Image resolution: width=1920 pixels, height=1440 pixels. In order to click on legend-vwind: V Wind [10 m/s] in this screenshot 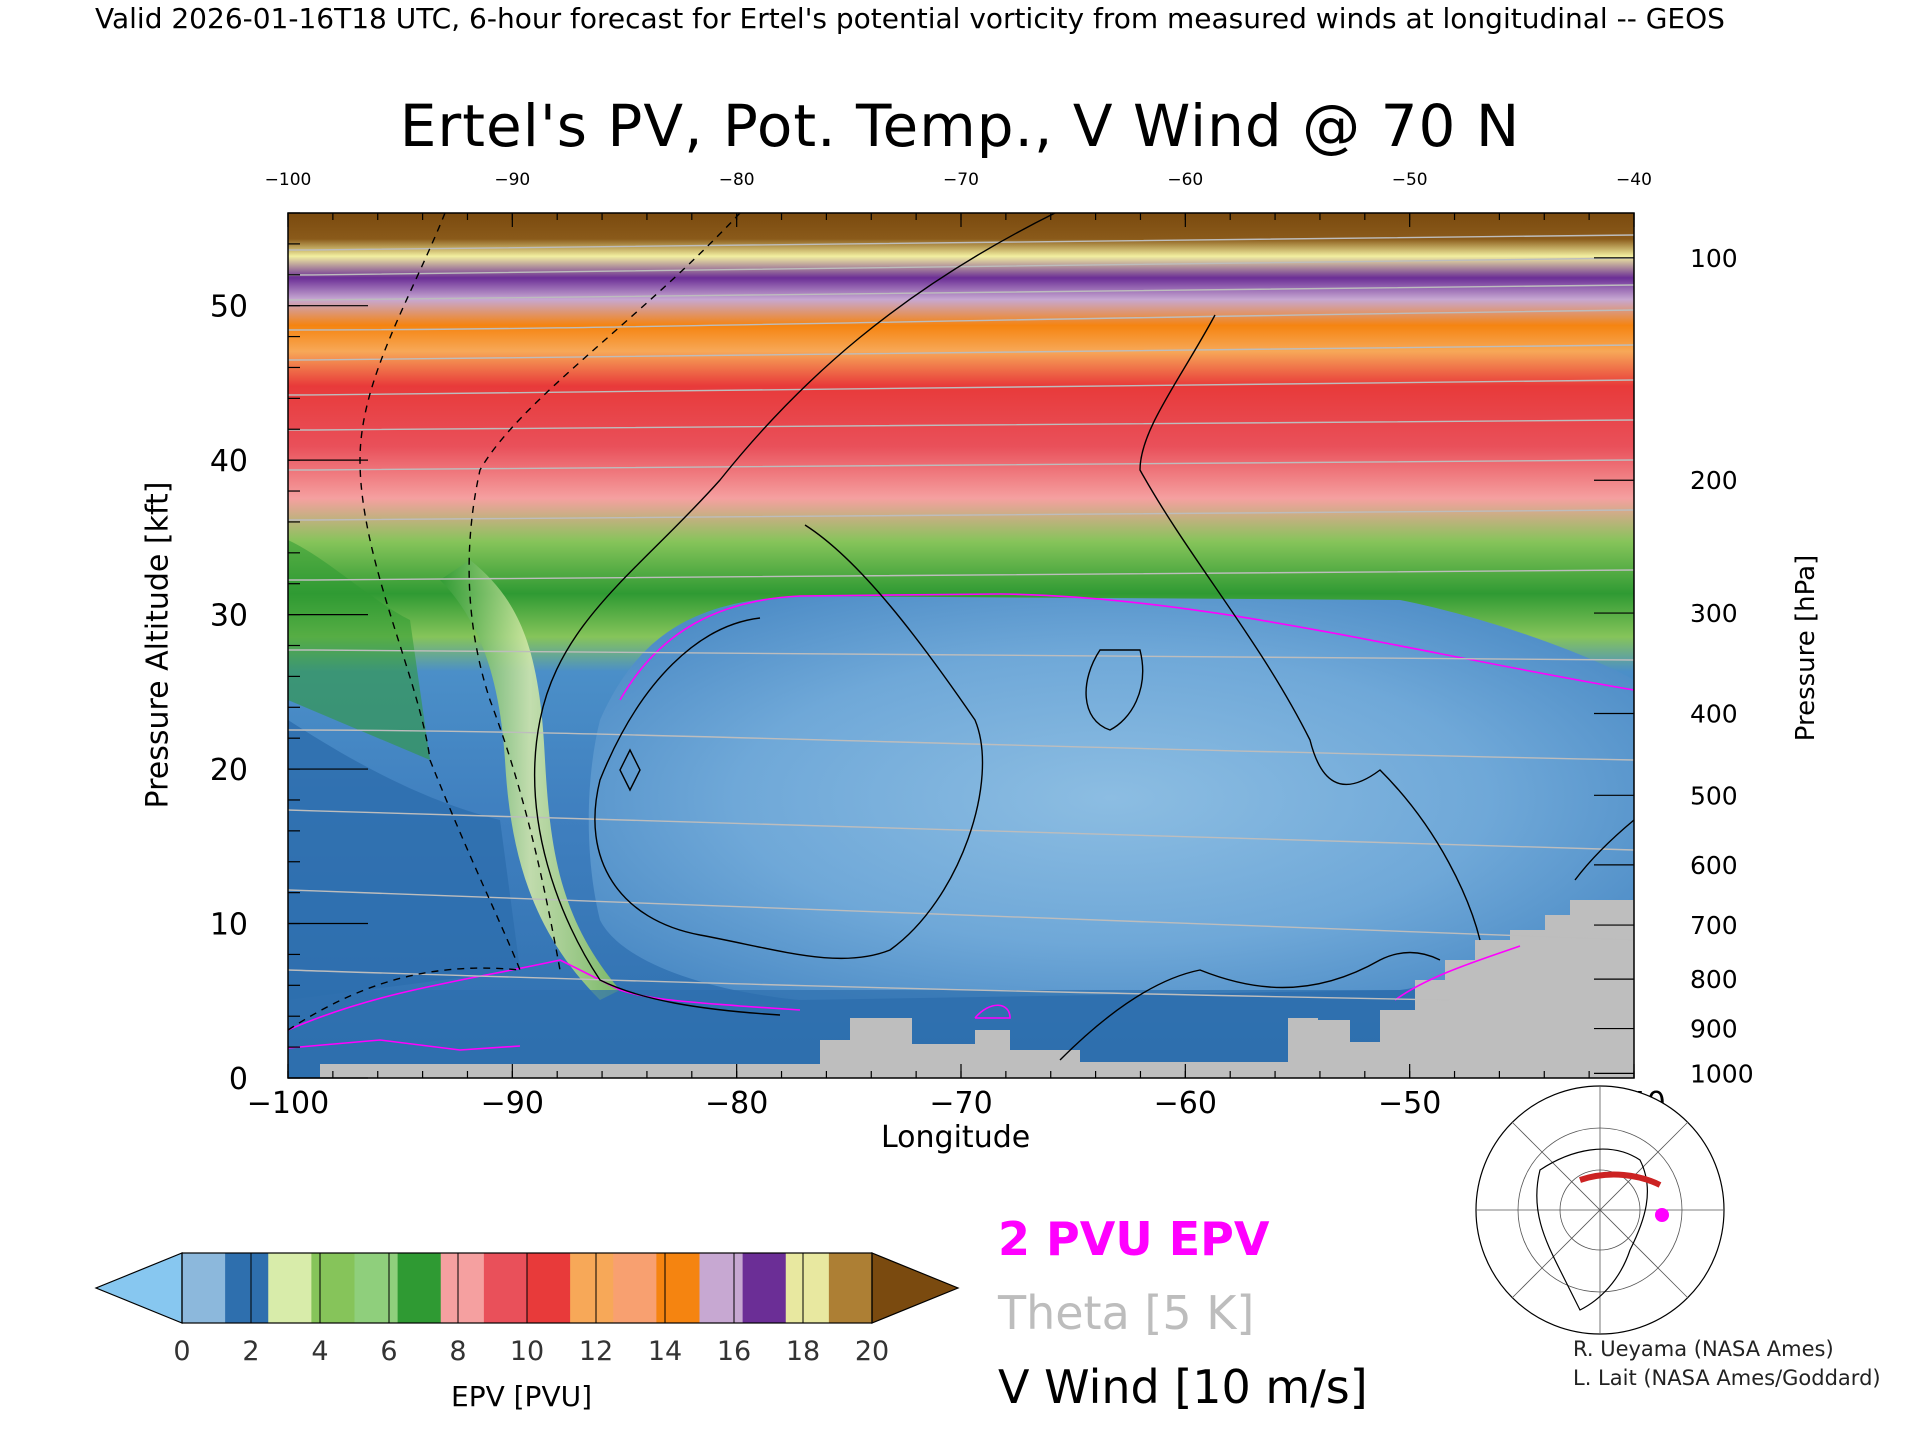, I will do `click(1183, 1387)`.